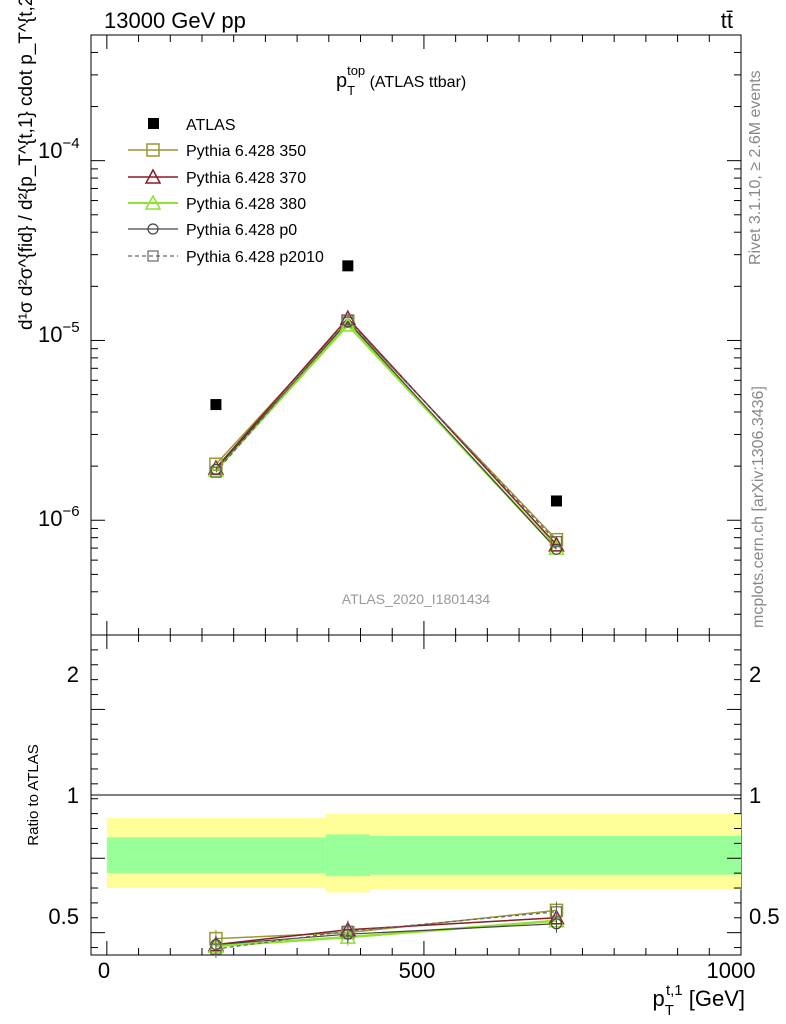  Describe the element at coordinates (755, 167) in the screenshot. I see `rivet-version: Rivet 3.1.10, ≥ 2.6M events` at that location.